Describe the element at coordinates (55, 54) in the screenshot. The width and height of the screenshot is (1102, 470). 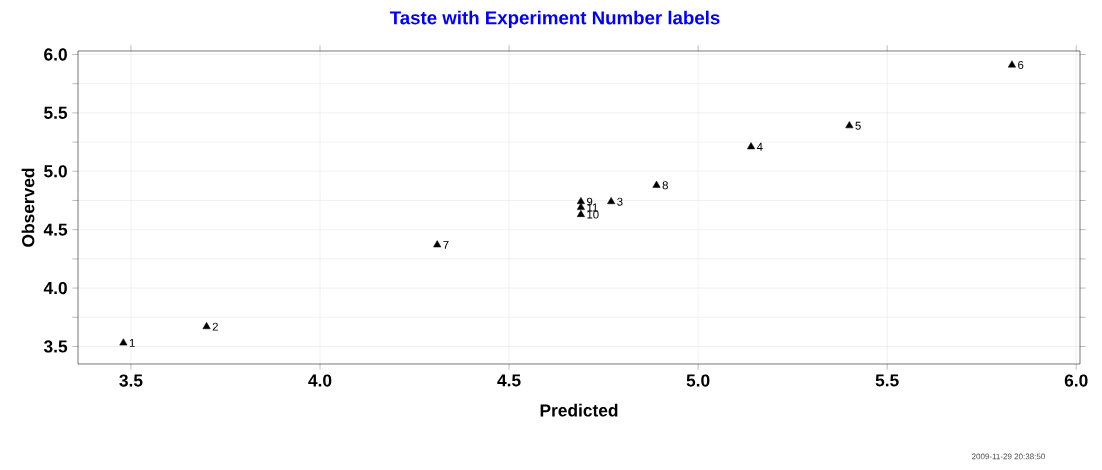
I see `y-tick-label: 6.0` at that location.